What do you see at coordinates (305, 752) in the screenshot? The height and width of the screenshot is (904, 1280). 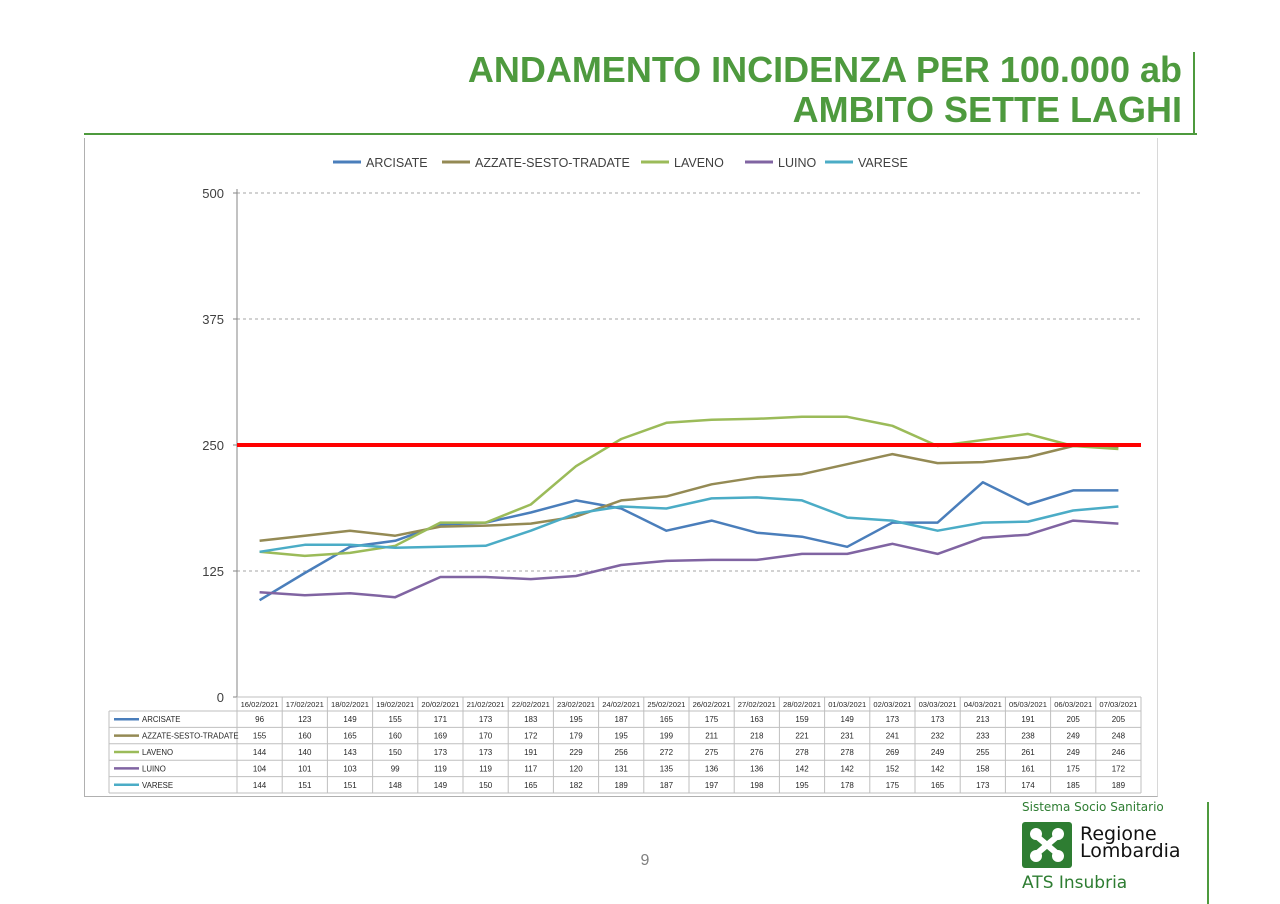 I see `table-cell: 140` at bounding box center [305, 752].